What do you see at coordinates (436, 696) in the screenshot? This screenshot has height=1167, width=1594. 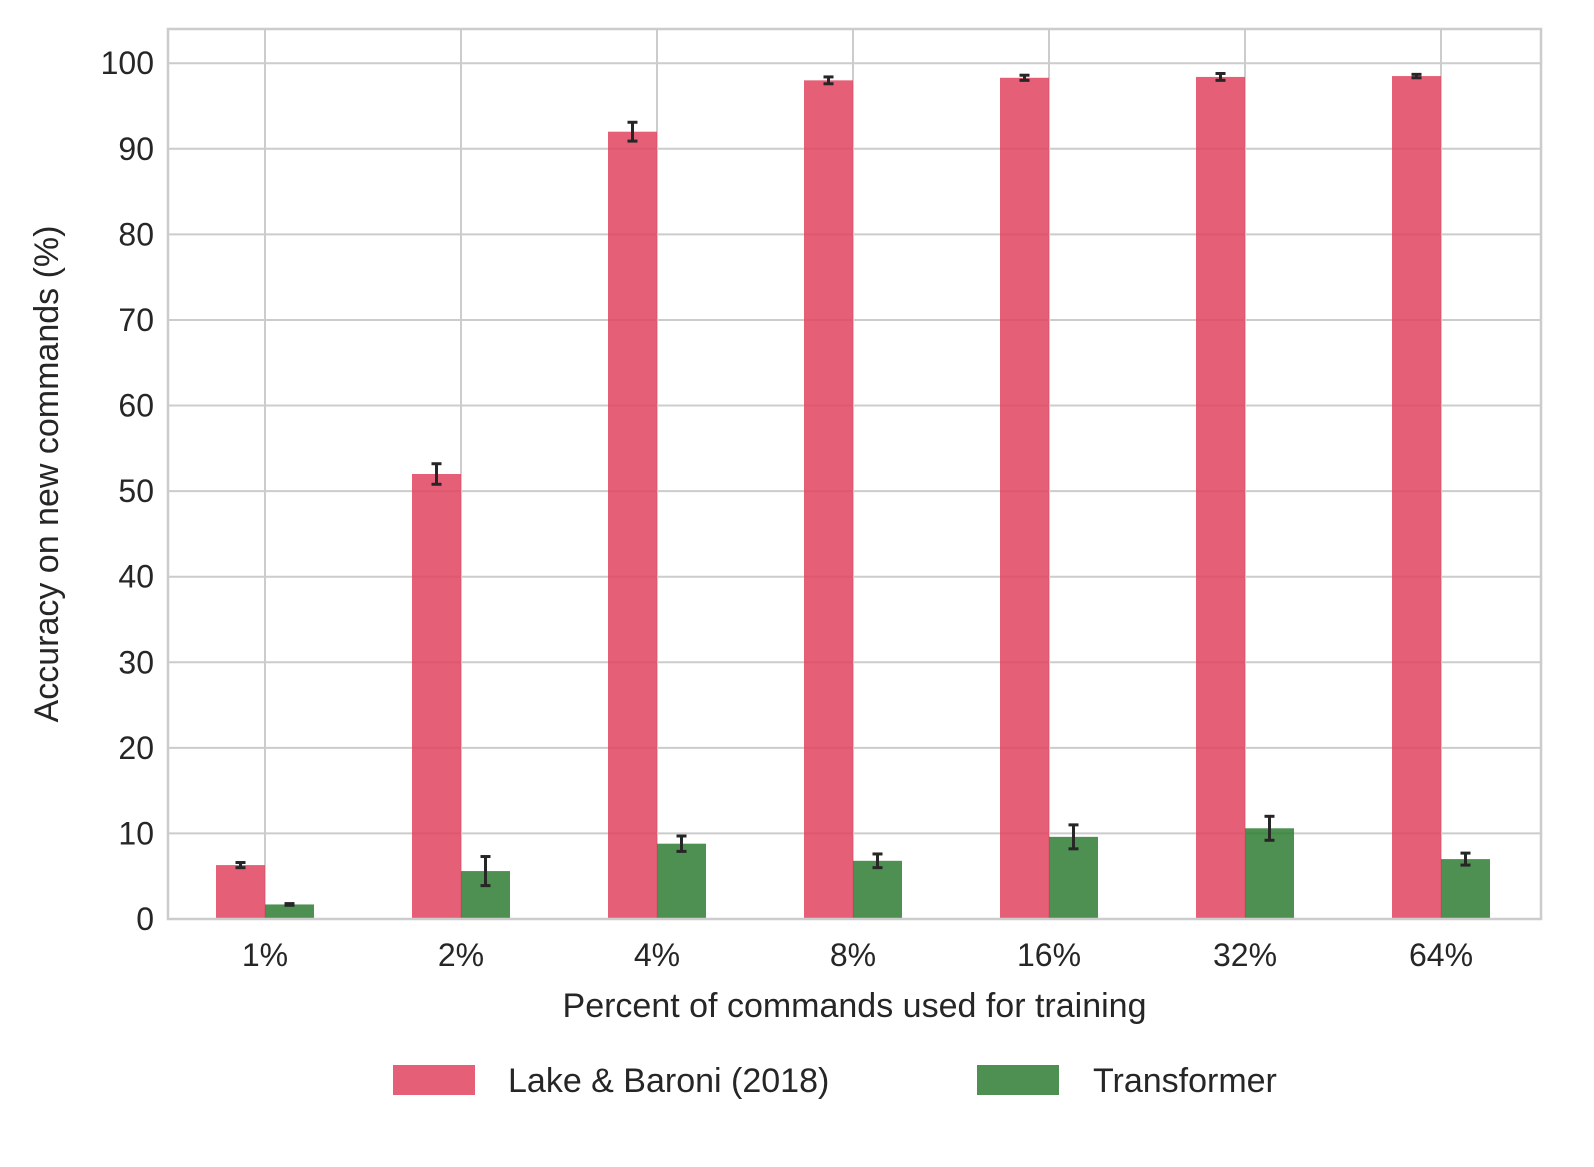 I see `bar-lake-baroni-2pct` at bounding box center [436, 696].